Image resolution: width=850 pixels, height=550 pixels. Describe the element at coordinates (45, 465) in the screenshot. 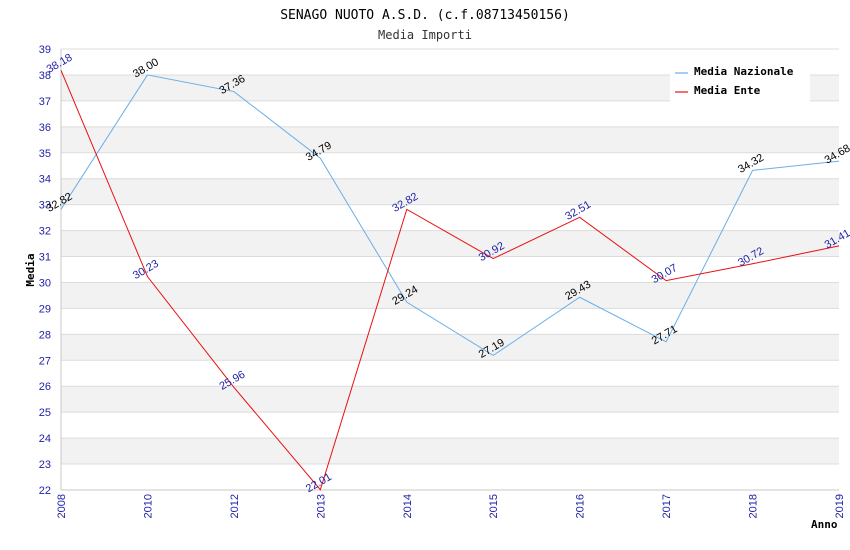

I see `y-tick-label: 23` at that location.